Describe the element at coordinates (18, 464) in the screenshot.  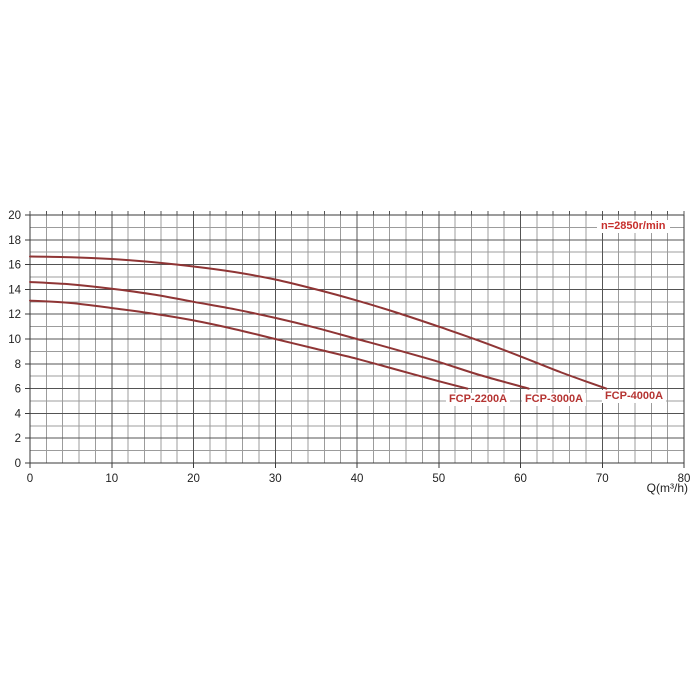
I see `y-tick-label: 0` at that location.